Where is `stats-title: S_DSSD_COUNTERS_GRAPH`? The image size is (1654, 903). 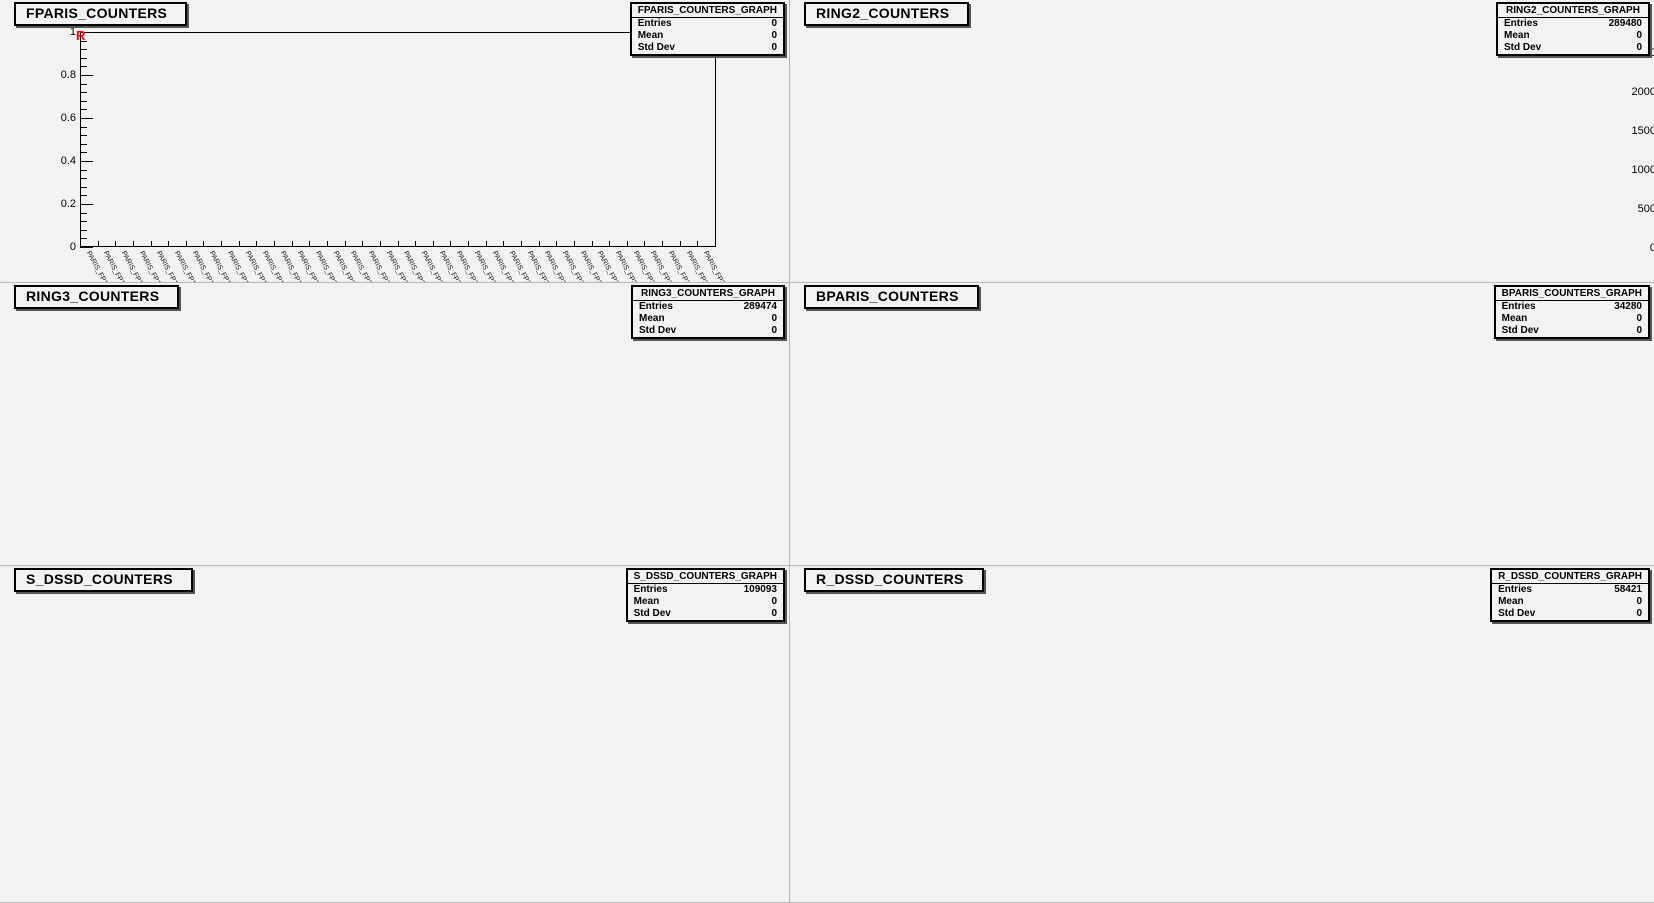
stats-title: S_DSSD_COUNTERS_GRAPH is located at coordinates (705, 577).